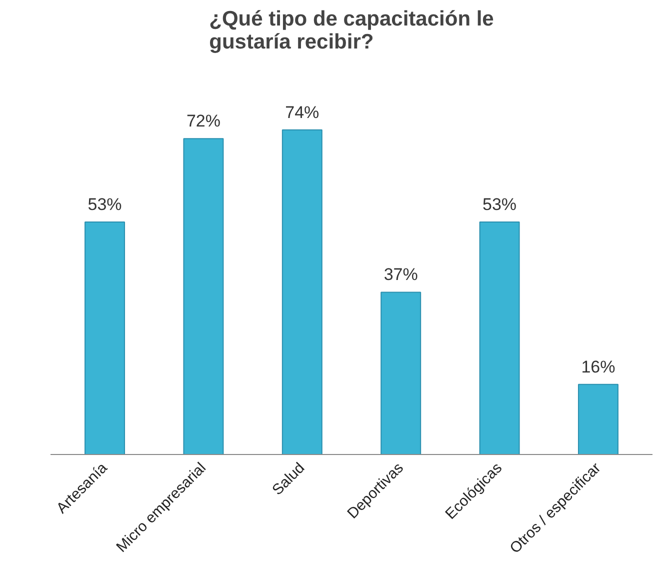 This screenshot has height=565, width=662. I want to click on data-label: 16%, so click(598, 366).